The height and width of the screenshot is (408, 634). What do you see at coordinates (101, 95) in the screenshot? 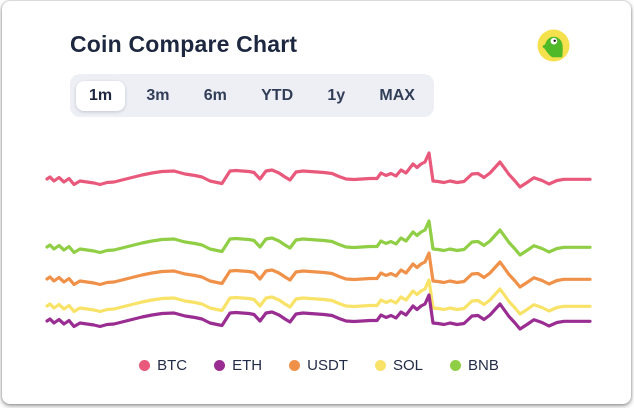
I see `tab-1m: 1m` at bounding box center [101, 95].